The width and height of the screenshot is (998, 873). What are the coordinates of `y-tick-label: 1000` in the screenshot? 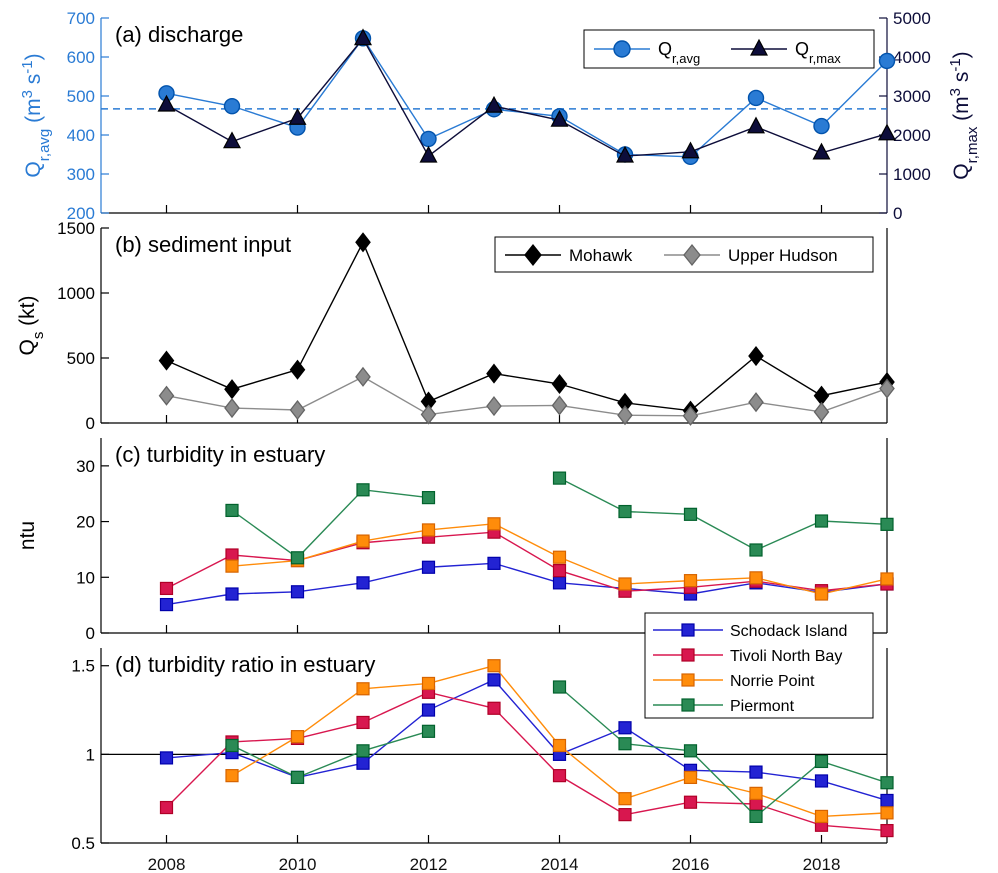 It's located at (76, 293).